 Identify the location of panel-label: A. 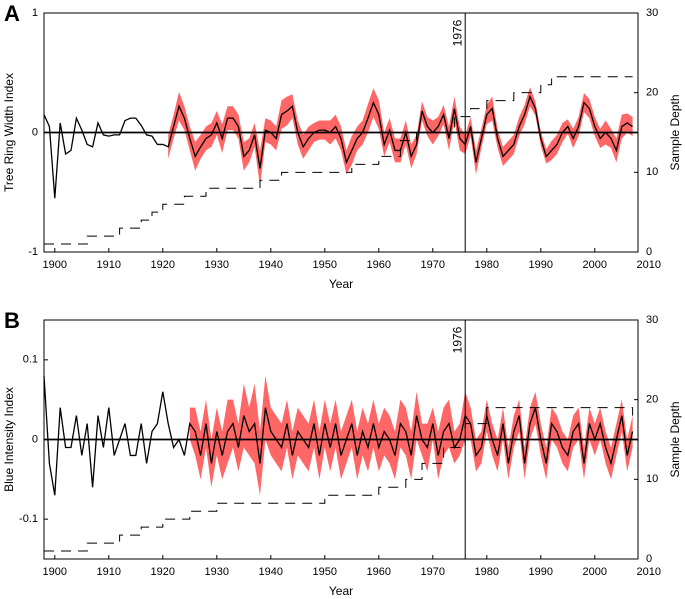
(12, 13).